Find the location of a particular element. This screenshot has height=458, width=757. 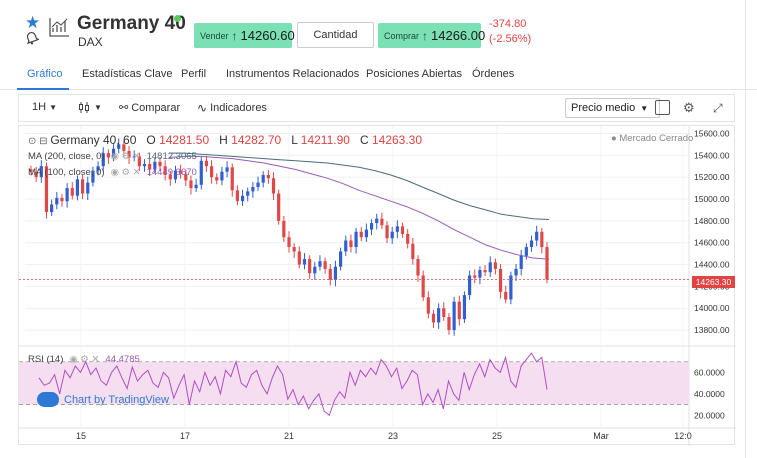

ma200-line is located at coordinates (359, 186).